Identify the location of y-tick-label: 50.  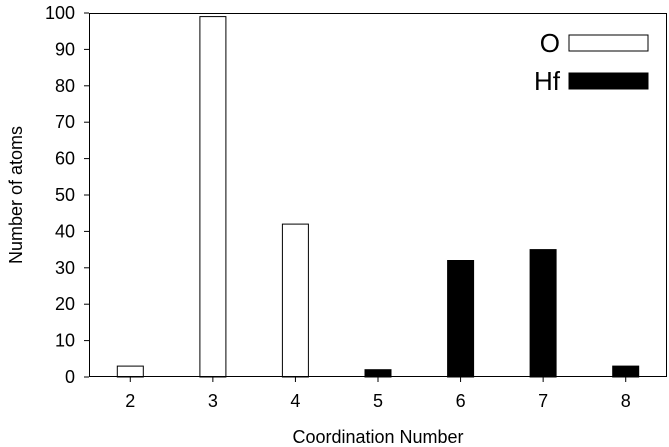
(65, 195).